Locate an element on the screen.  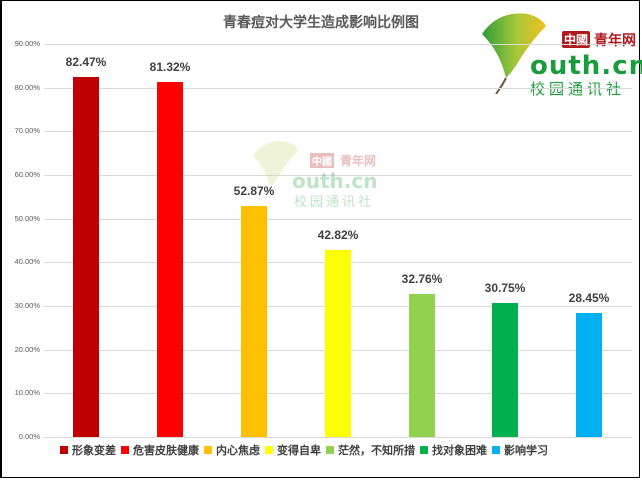
y-tick-label: 90.00% is located at coordinates (27, 43).